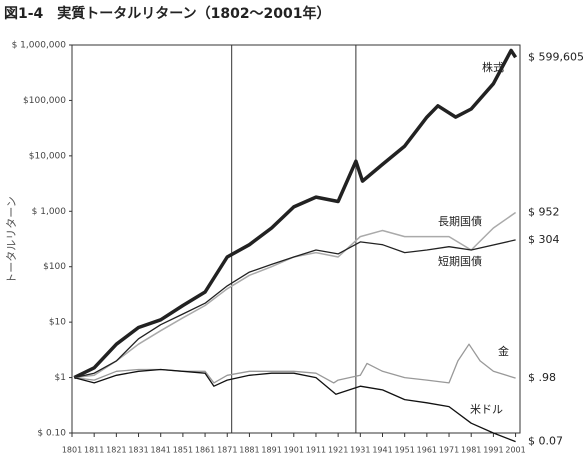 The image size is (585, 472). Describe the element at coordinates (249, 450) in the screenshot. I see `x-tick-label: 1881` at that location.